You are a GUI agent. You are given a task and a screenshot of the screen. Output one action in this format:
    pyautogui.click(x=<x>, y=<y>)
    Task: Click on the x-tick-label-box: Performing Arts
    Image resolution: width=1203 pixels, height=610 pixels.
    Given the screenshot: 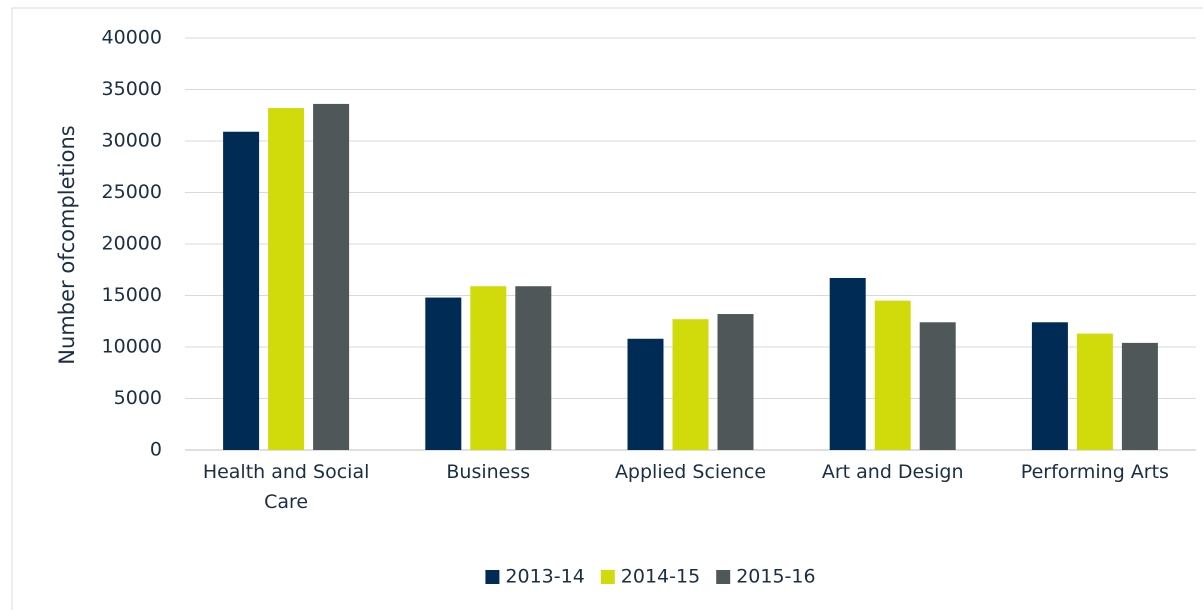 What is the action you would take?
    pyautogui.click(x=1094, y=472)
    